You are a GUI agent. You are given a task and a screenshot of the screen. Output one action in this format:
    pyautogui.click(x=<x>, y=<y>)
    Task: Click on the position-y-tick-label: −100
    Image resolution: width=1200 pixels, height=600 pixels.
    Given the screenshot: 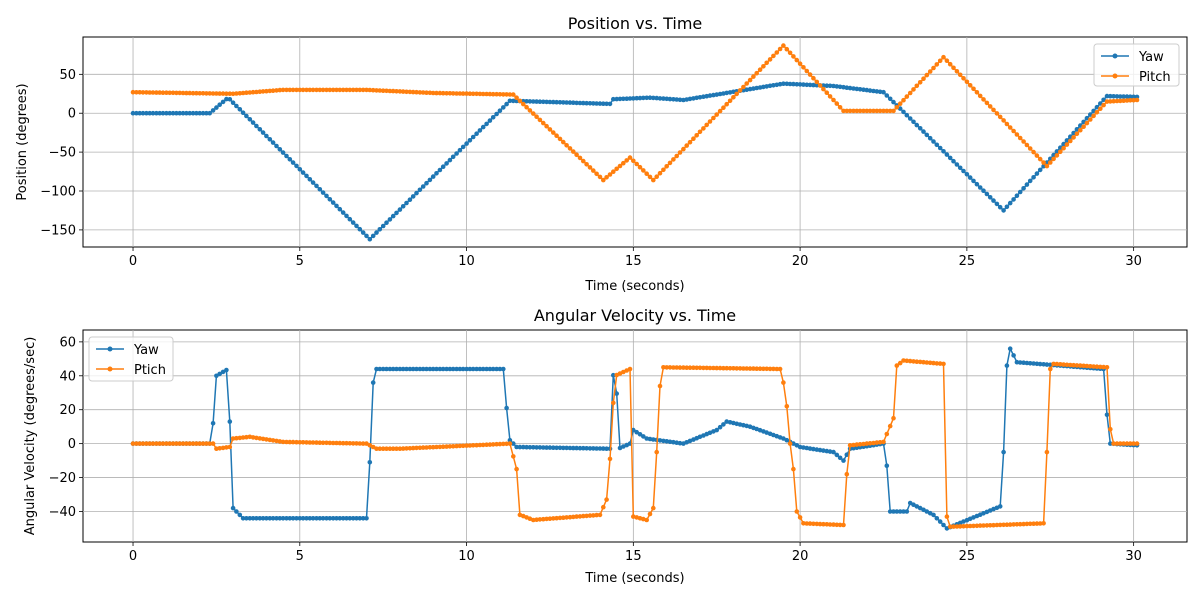 What is the action you would take?
    pyautogui.click(x=58, y=192)
    